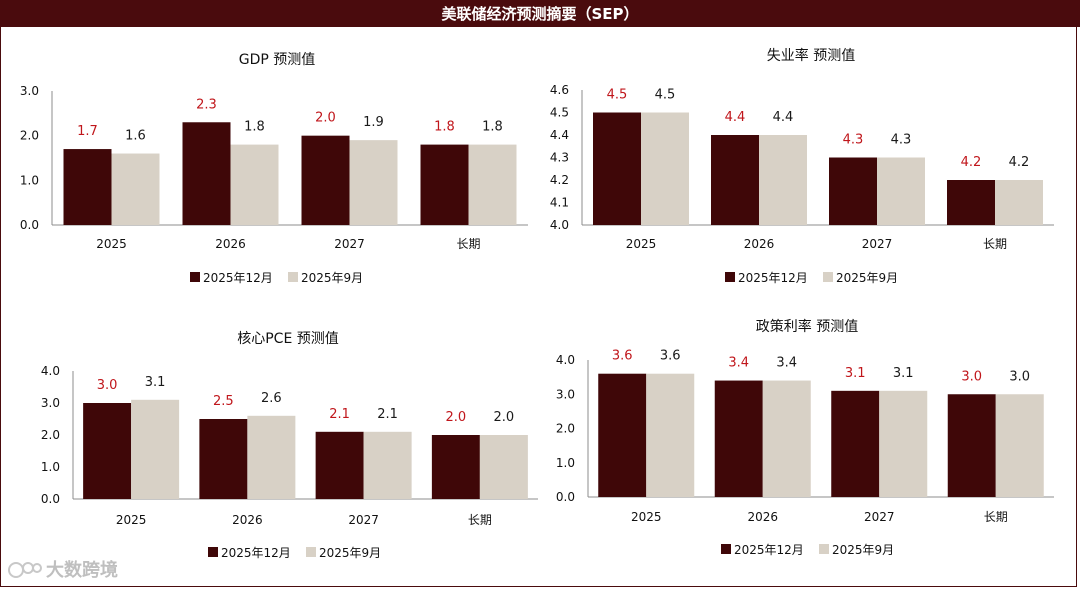 The width and height of the screenshot is (1080, 589). I want to click on chart-title: GDP 预测值, so click(277, 60).